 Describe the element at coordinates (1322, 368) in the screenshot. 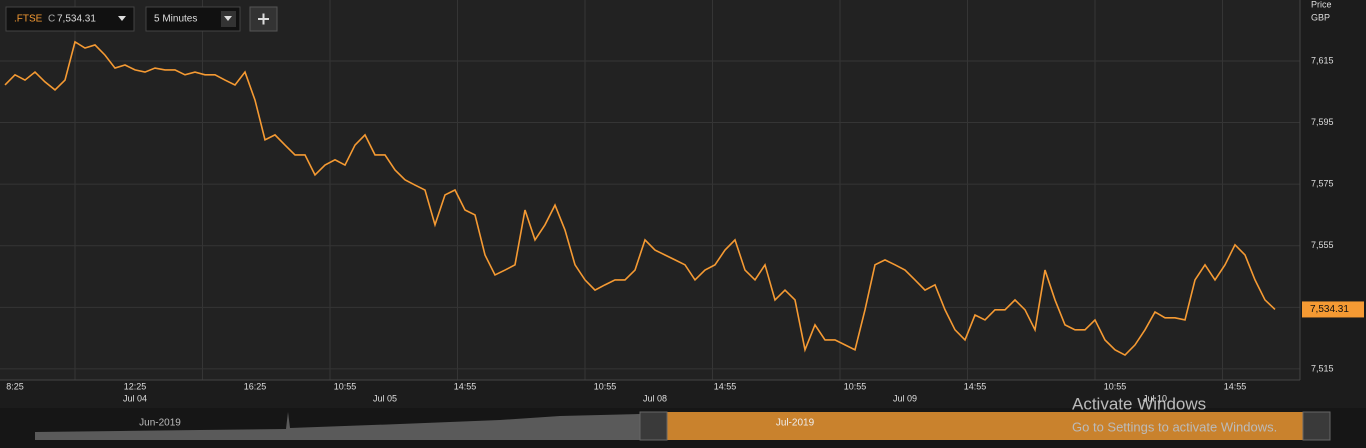

I see `y-tick-label: 7,515` at that location.